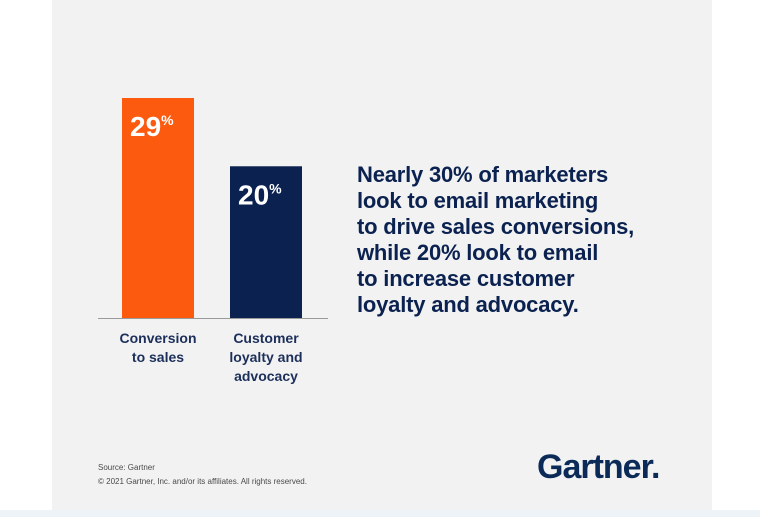  What do you see at coordinates (482, 174) in the screenshot?
I see `headline-line: Nearly 30% of marketers` at bounding box center [482, 174].